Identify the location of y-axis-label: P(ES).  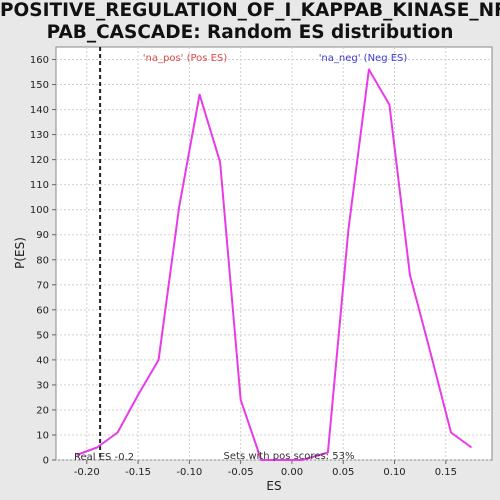
(20, 253).